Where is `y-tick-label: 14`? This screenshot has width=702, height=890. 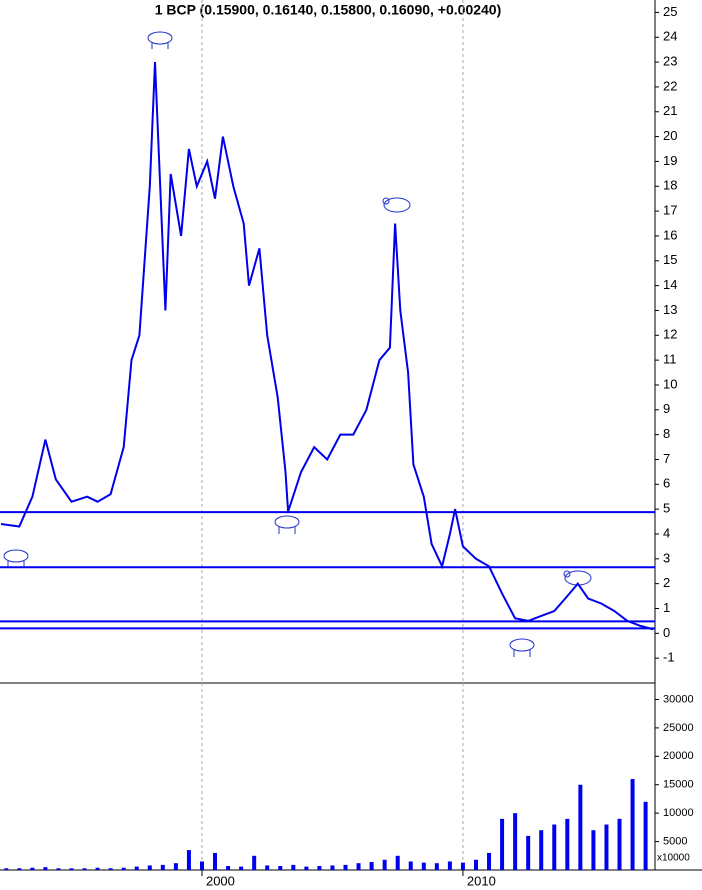 y-tick-label: 14 is located at coordinates (670, 284).